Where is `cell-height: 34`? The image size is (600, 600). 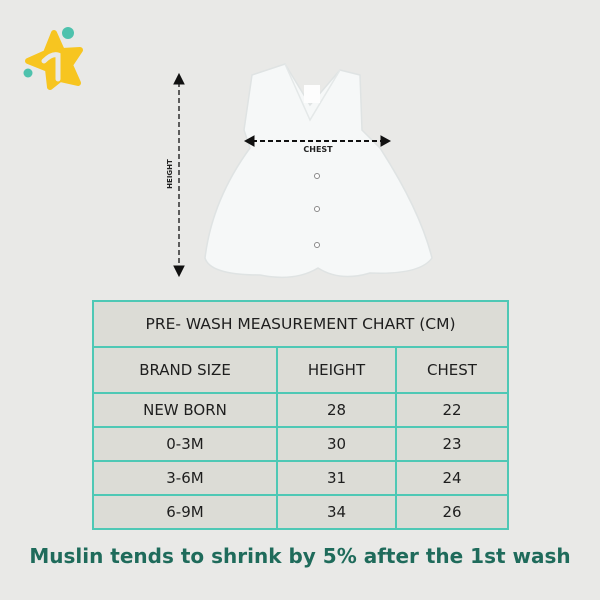 cell-height: 34 is located at coordinates (336, 512).